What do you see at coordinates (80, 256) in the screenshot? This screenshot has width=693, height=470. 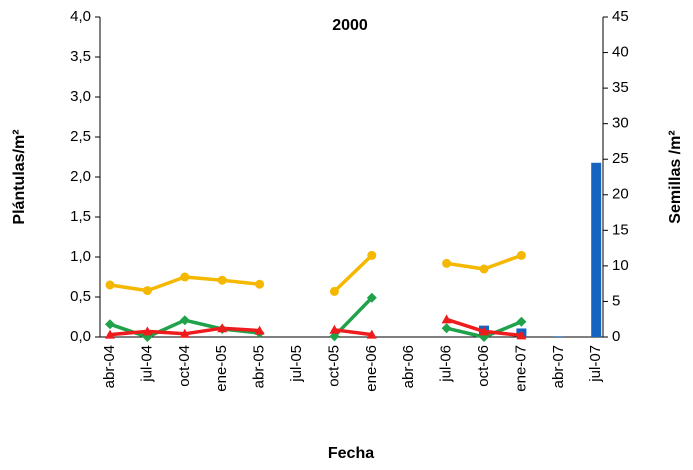 I see `y-tick-label: 1,0` at bounding box center [80, 256].